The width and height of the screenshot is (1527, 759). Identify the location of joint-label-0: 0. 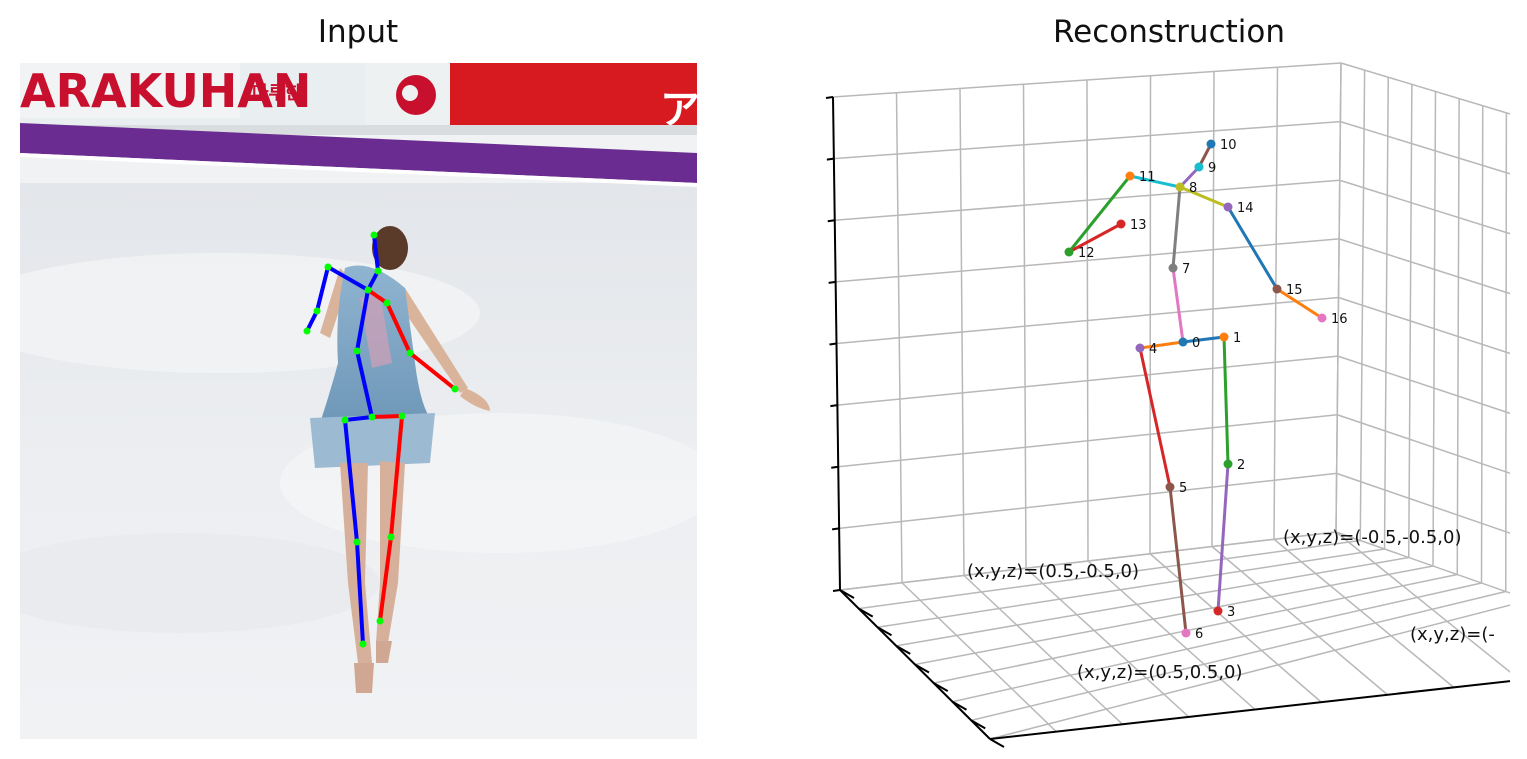
(1196, 343).